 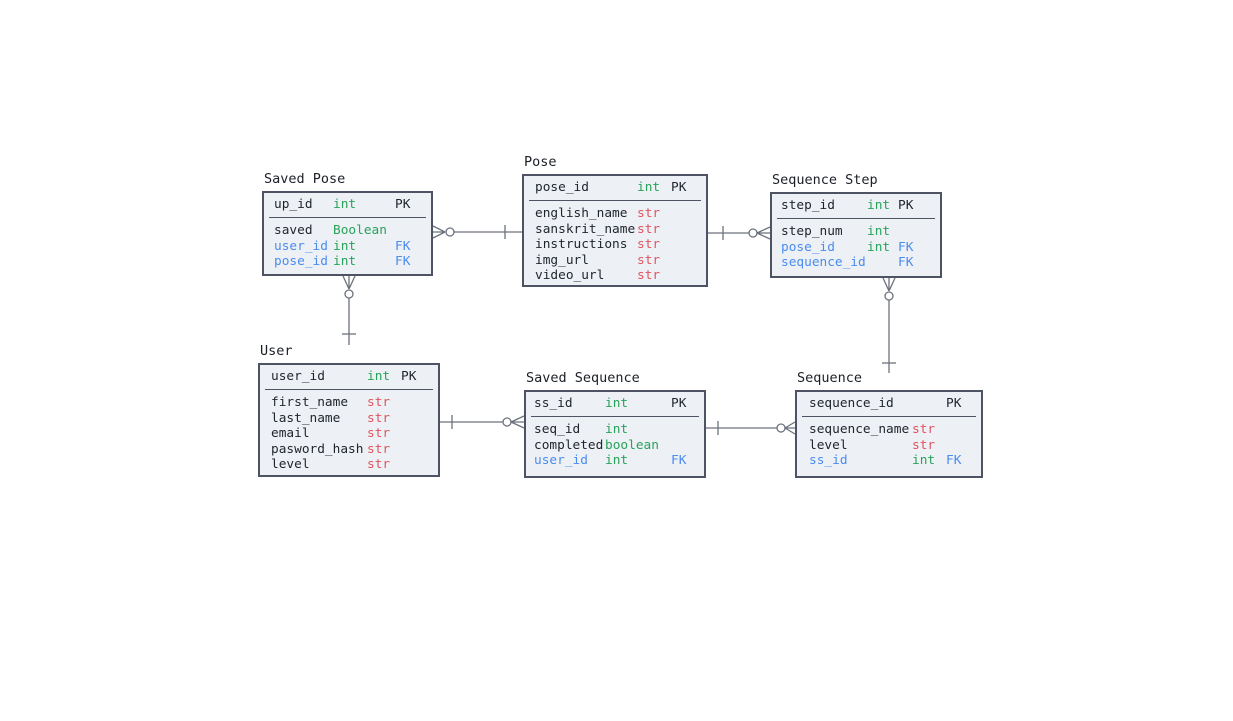 I want to click on field-name: seq_id, so click(x=557, y=429).